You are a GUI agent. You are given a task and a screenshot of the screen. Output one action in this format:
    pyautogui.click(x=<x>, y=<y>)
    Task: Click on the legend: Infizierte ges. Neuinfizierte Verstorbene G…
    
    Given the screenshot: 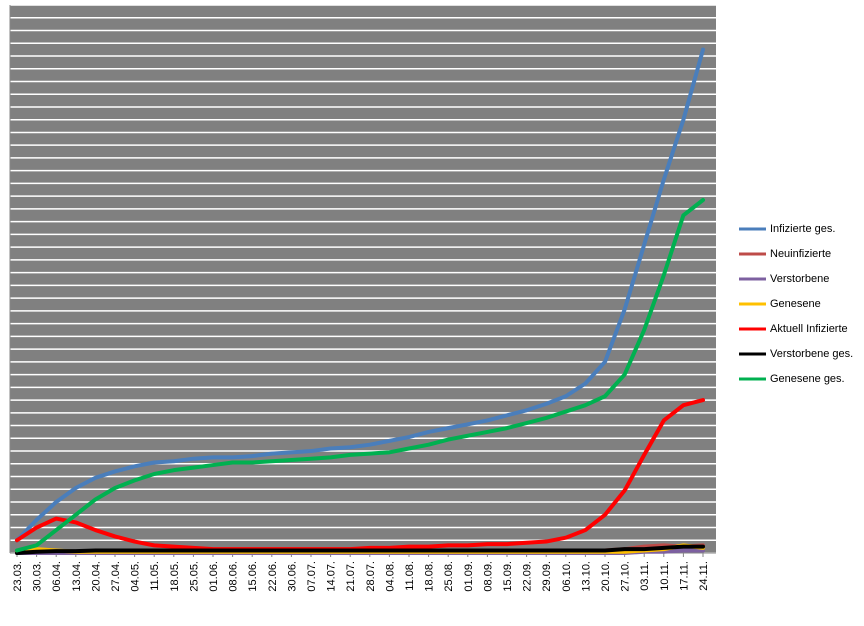 What is the action you would take?
    pyautogui.click(x=796, y=304)
    